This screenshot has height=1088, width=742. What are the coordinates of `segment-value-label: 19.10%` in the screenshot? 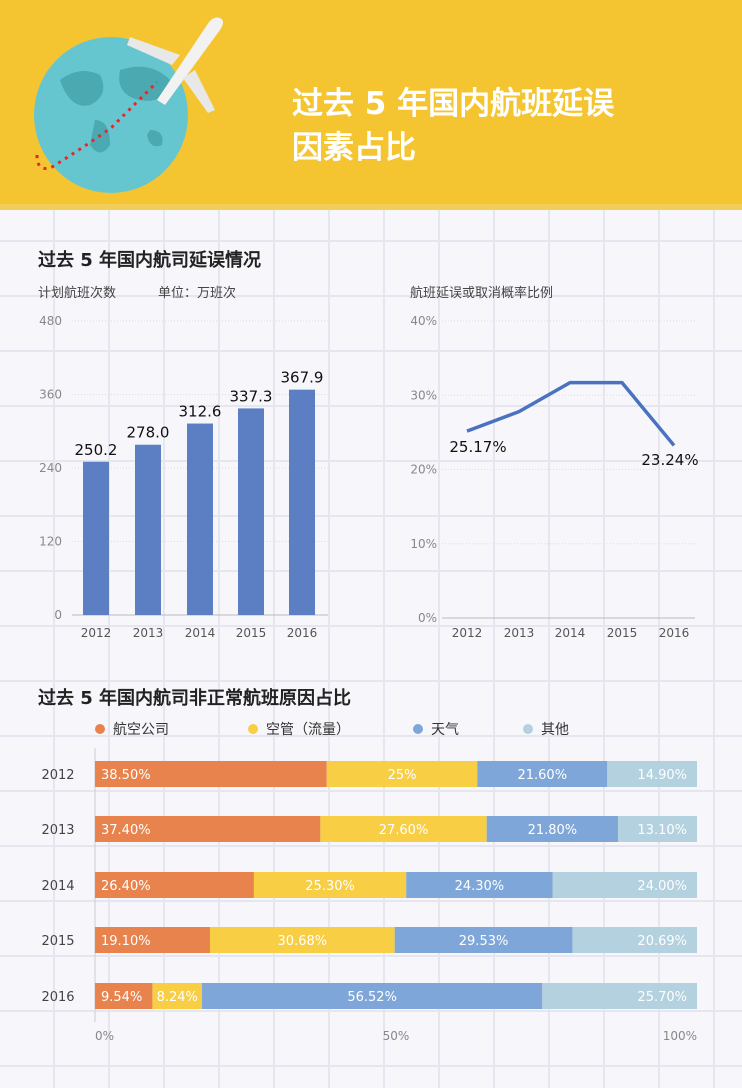 It's located at (126, 941).